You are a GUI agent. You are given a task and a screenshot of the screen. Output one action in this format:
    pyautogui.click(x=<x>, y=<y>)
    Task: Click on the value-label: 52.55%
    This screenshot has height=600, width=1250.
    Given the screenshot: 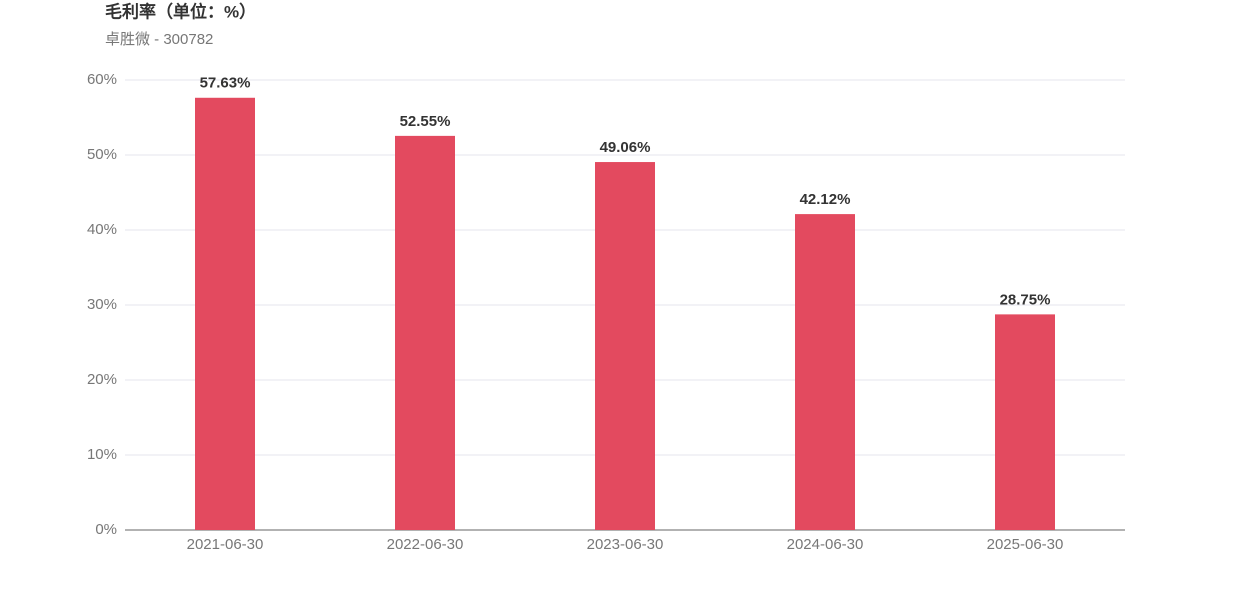 What is the action you would take?
    pyautogui.click(x=425, y=121)
    